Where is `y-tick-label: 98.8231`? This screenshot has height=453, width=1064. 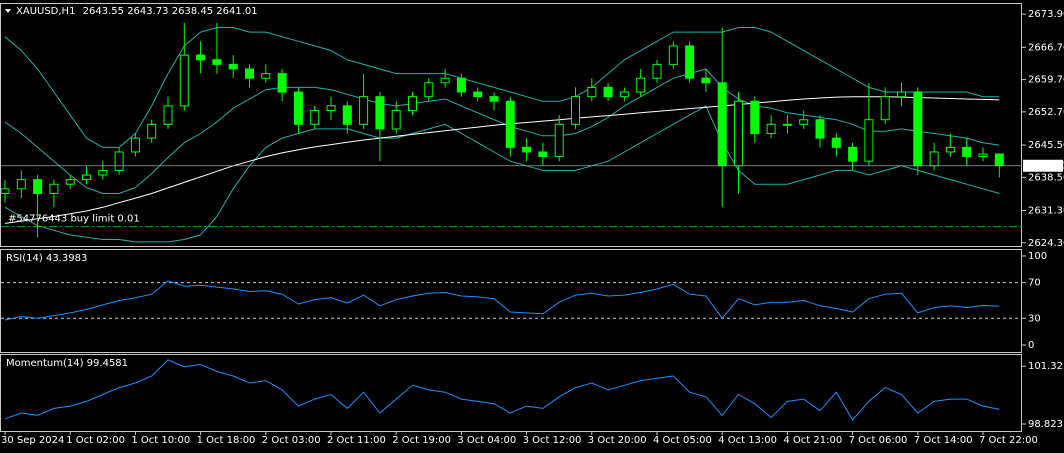 y-tick-label: 98.8231 is located at coordinates (1046, 424).